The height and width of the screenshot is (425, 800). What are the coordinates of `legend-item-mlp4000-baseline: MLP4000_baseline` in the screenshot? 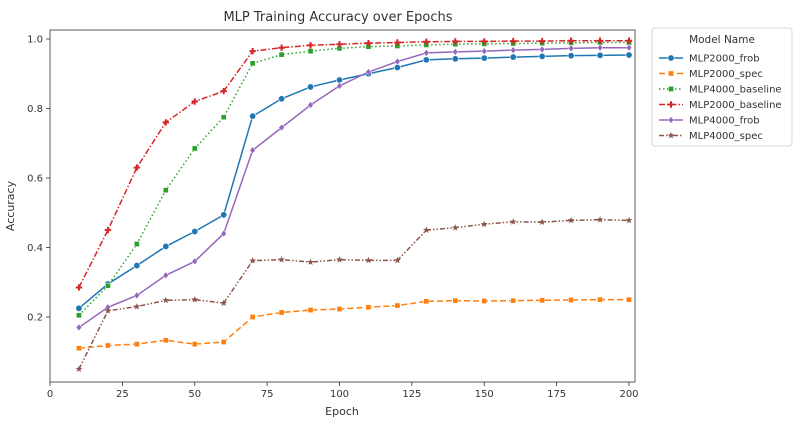 It's located at (720, 90).